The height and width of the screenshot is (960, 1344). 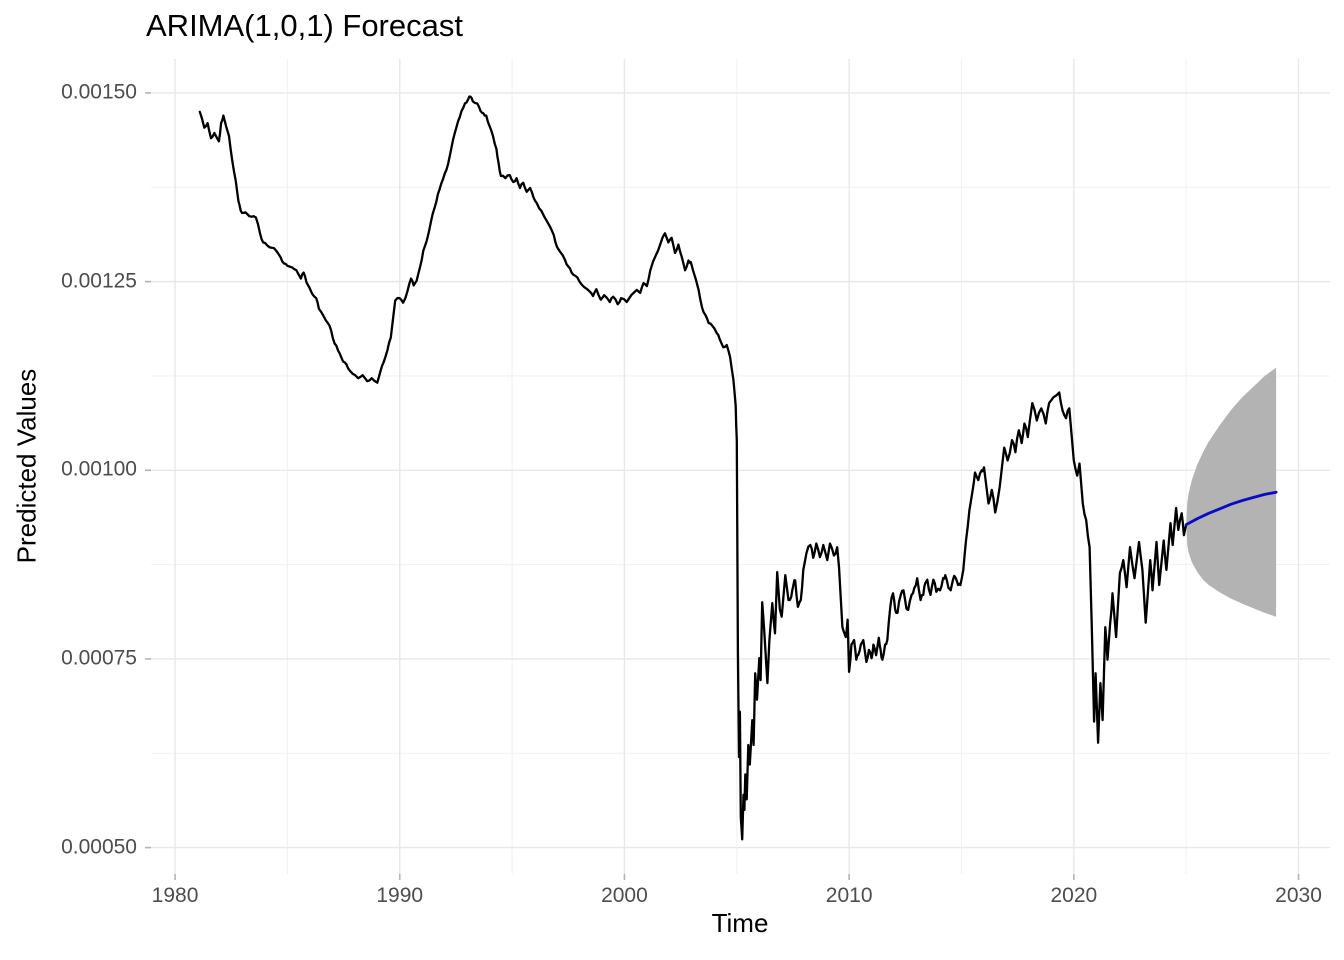 I want to click on y-tick-label: 0.00100, so click(x=99, y=469).